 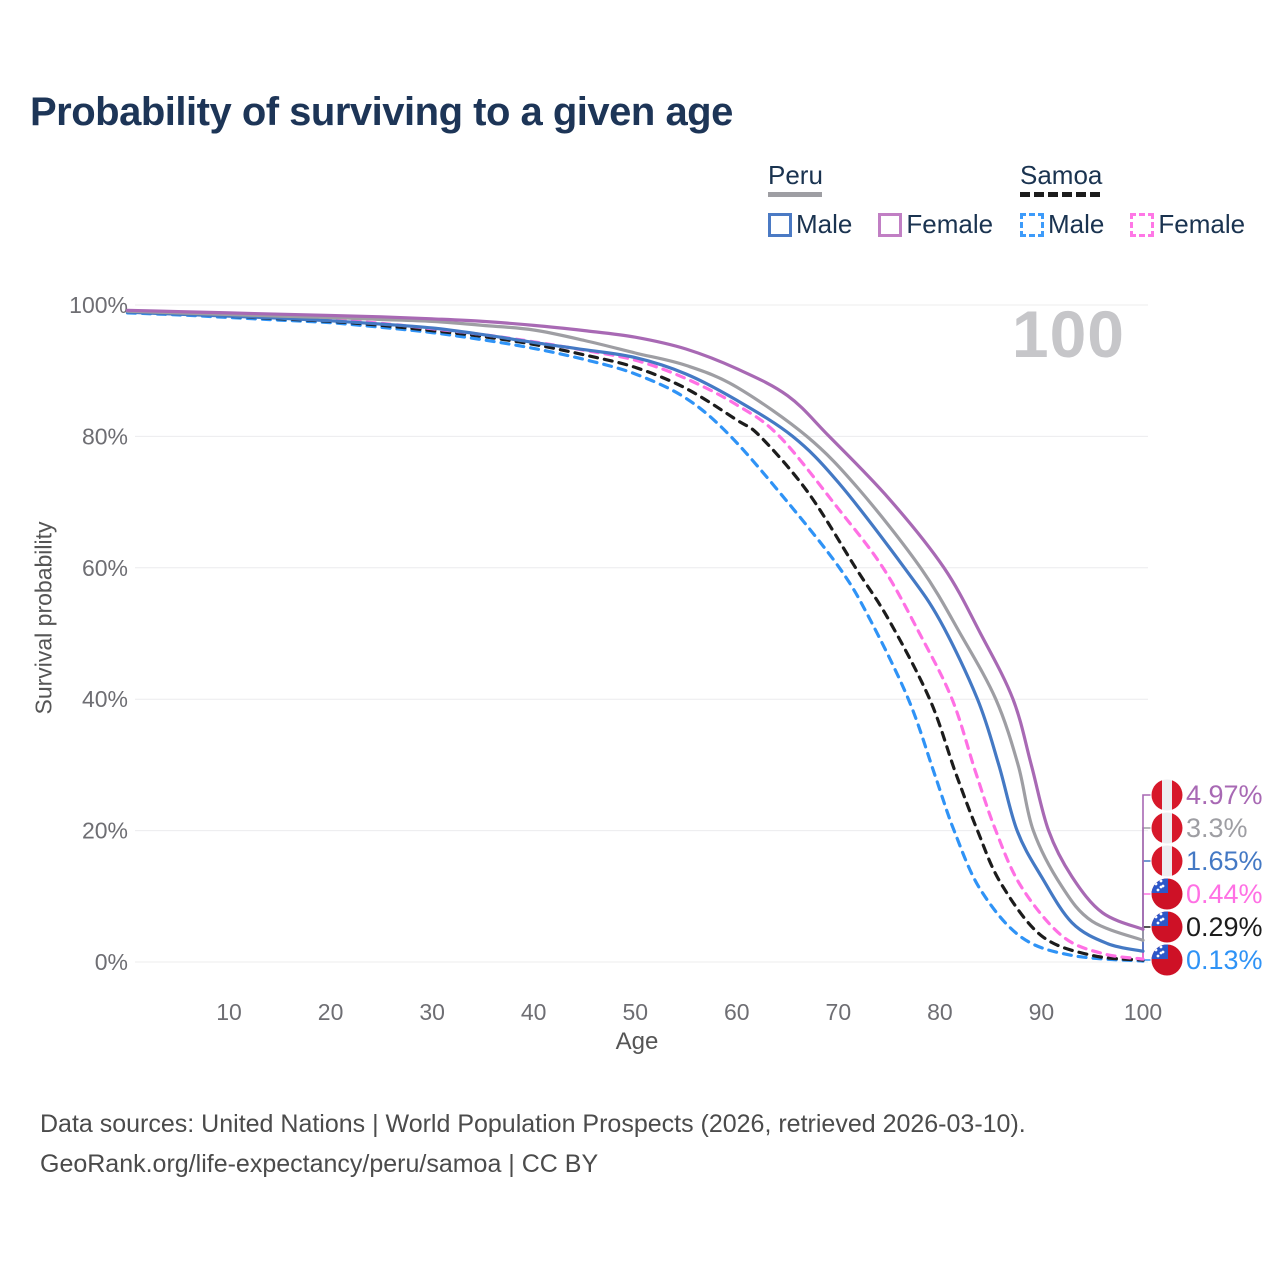 I want to click on legend-header-peru-label: Peru, so click(x=795, y=175).